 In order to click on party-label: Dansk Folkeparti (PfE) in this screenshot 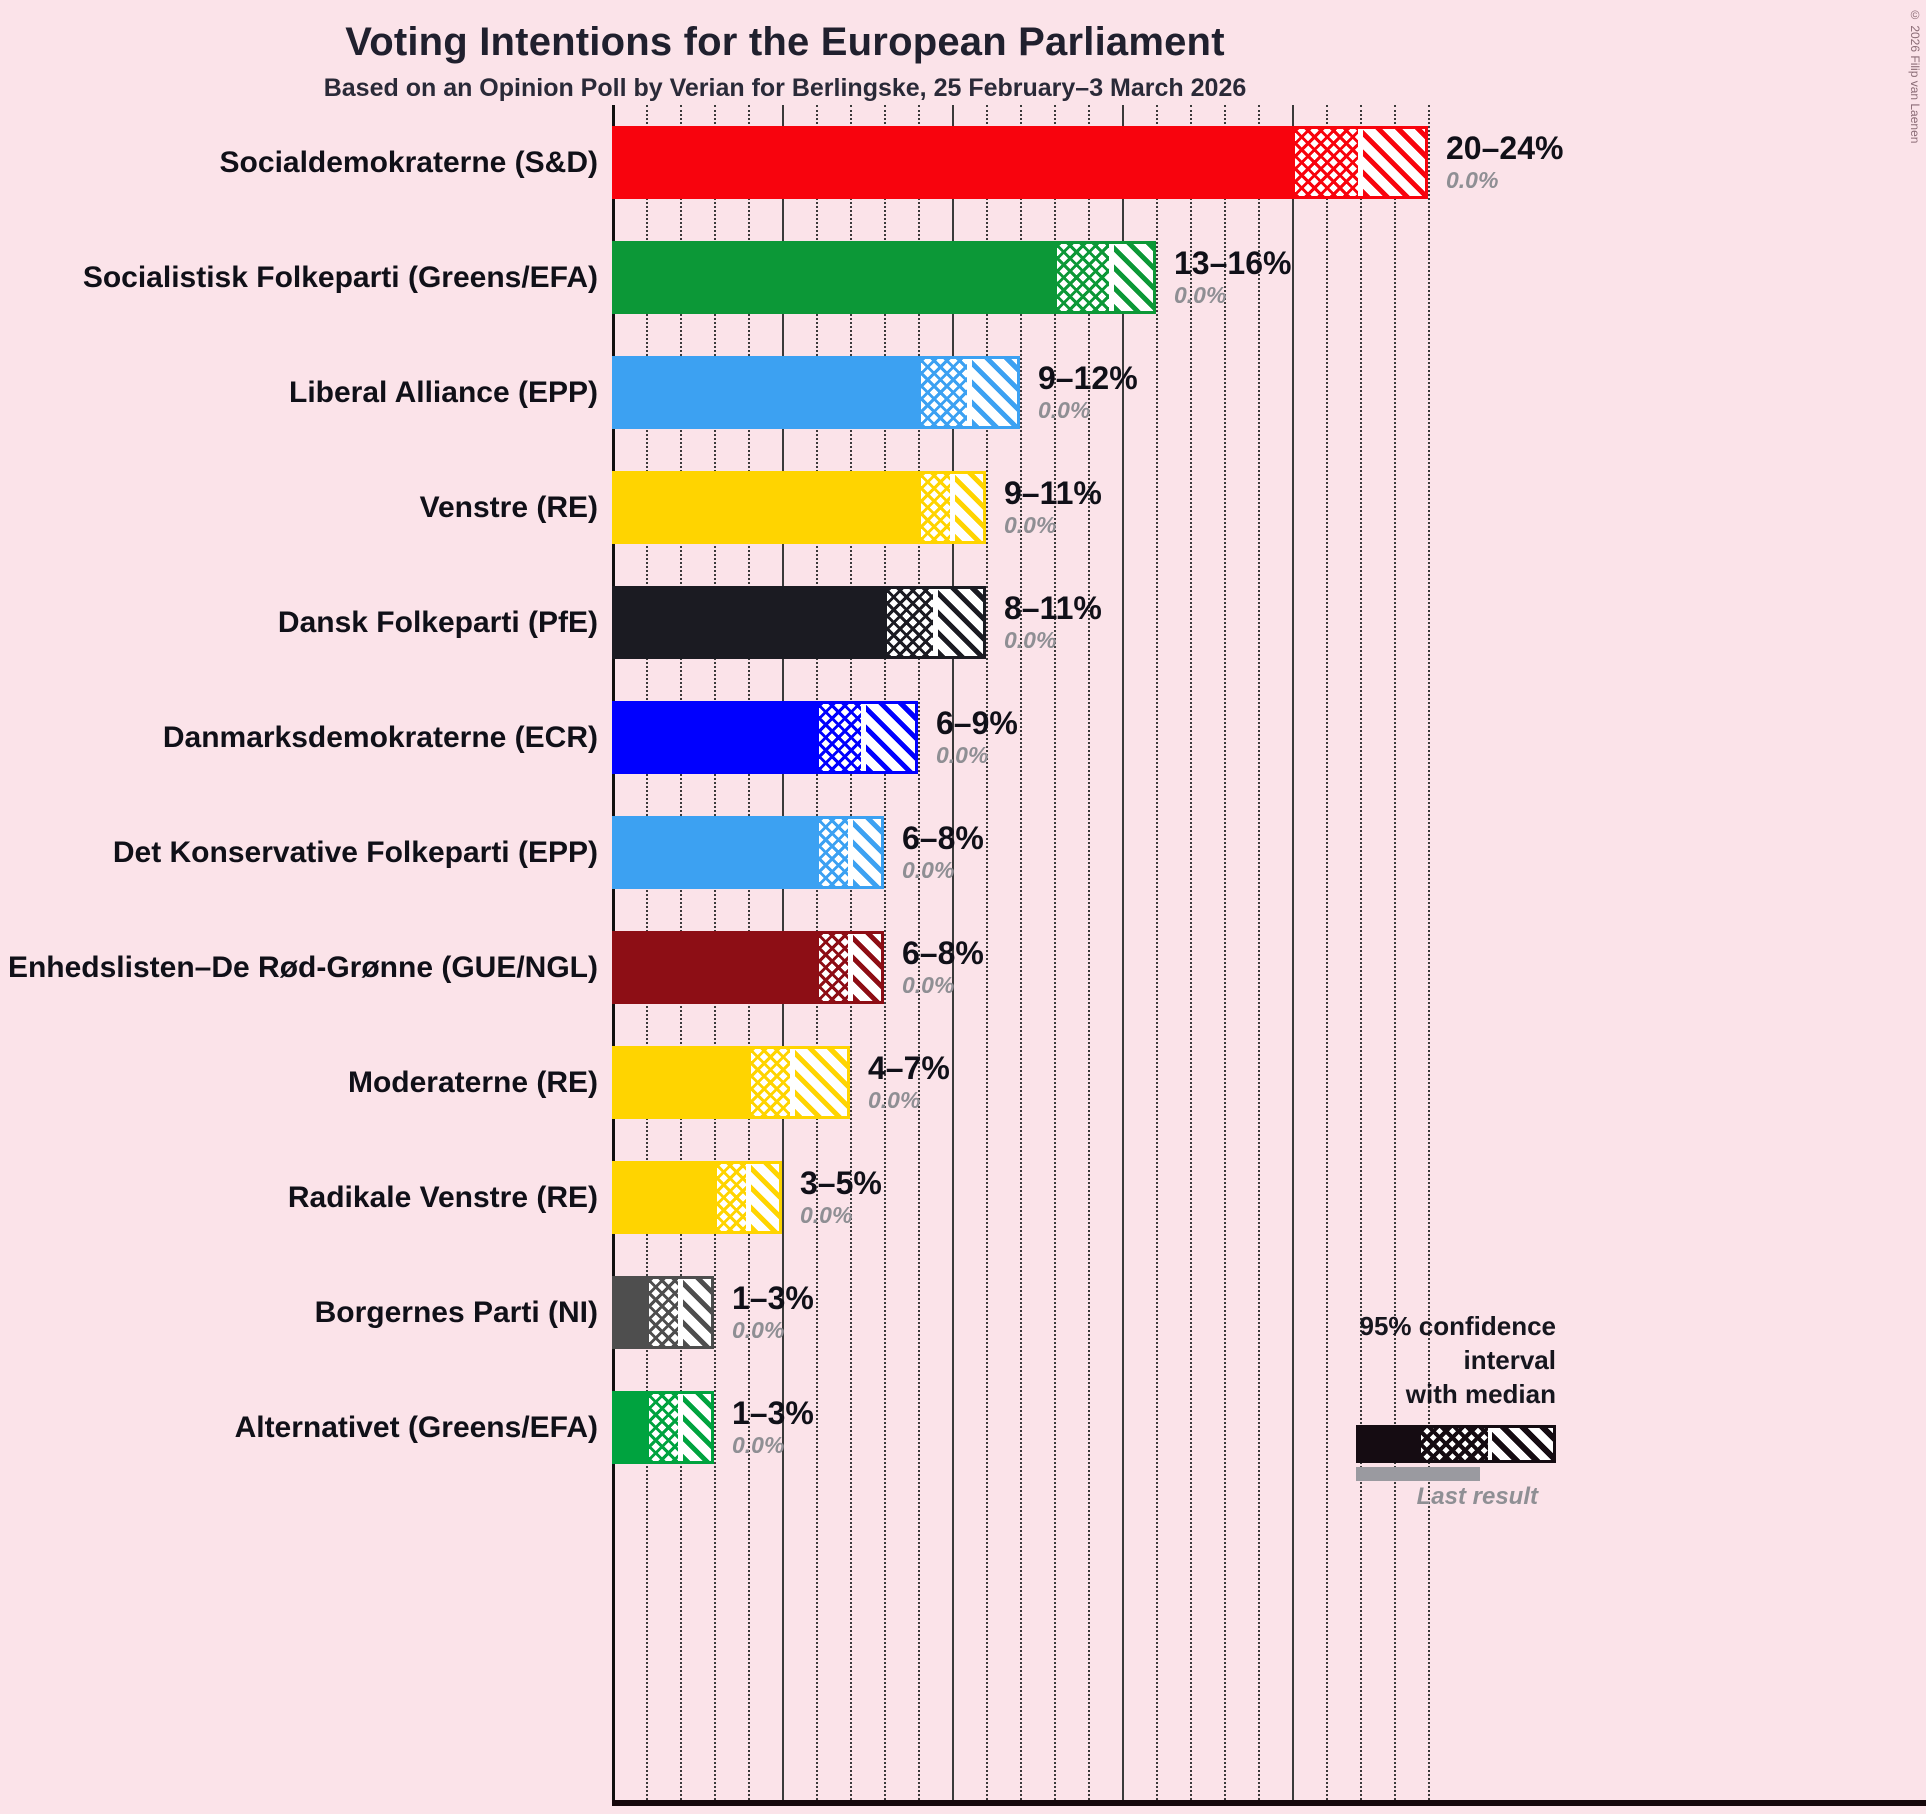, I will do `click(437, 622)`.